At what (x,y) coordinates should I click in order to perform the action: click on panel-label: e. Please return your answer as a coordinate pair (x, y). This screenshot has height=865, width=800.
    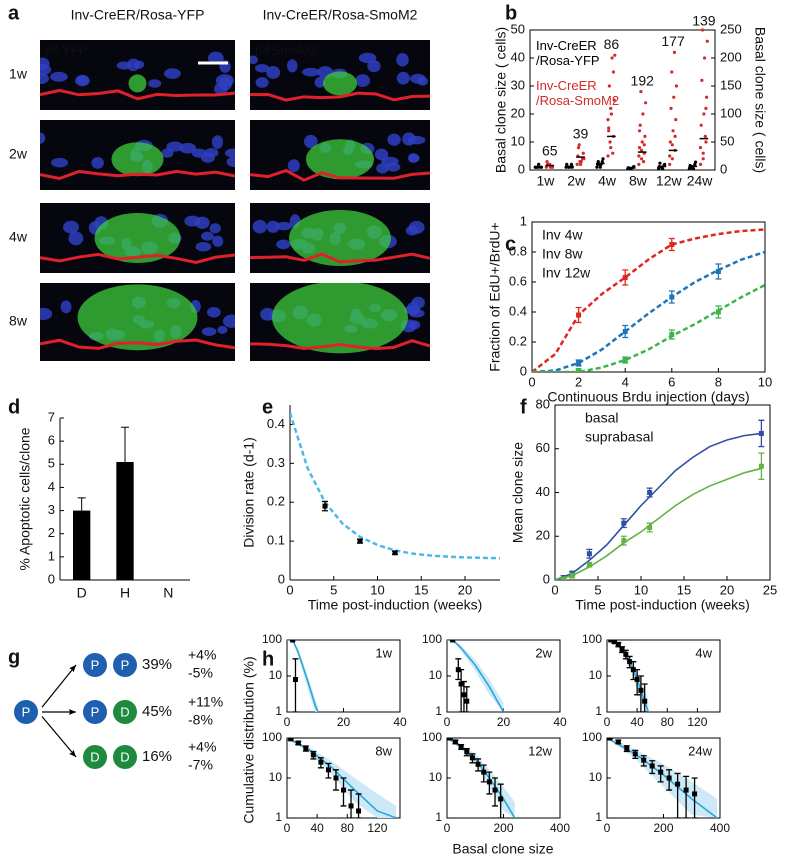
    Looking at the image, I should click on (267, 407).